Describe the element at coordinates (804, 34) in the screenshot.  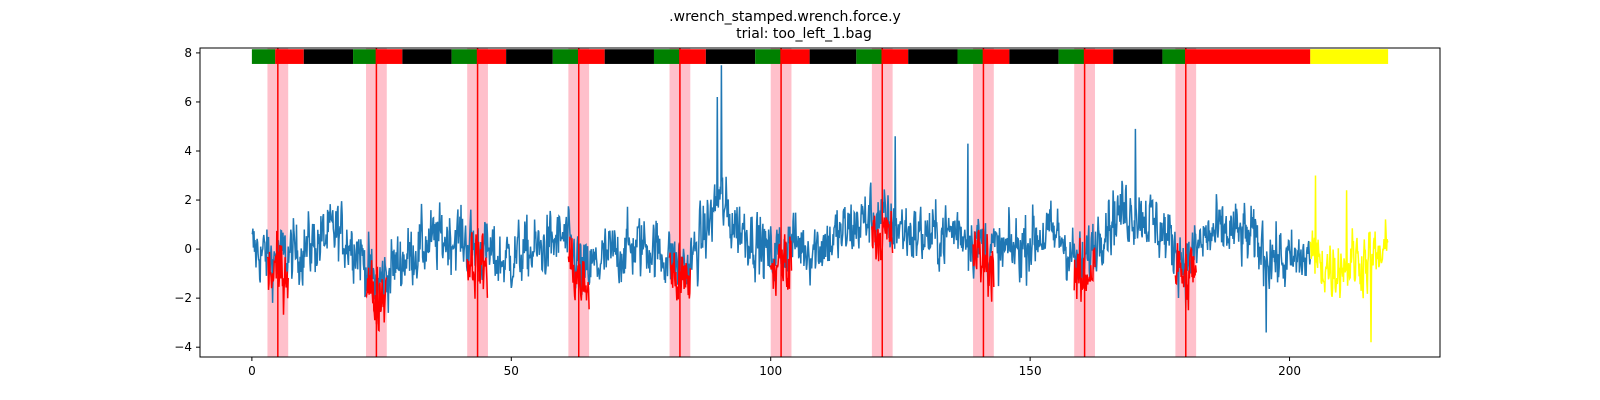
I see `chart-subtitle: trial: too_left_1.bag` at that location.